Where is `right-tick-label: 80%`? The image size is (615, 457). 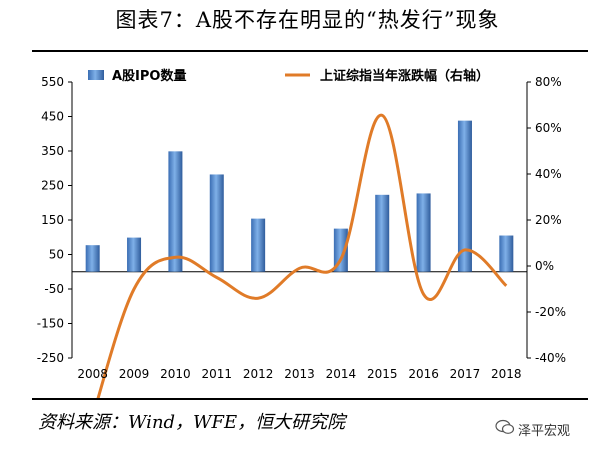 right-tick-label: 80% is located at coordinates (548, 82).